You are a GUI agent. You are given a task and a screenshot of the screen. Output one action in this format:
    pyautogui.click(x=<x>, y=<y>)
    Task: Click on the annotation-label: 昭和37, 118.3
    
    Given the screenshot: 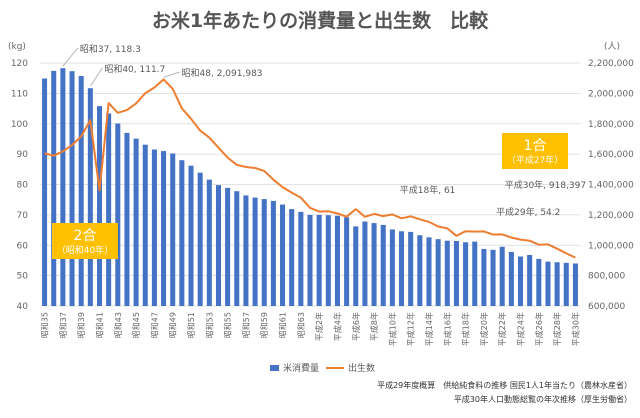 What is the action you would take?
    pyautogui.click(x=110, y=49)
    